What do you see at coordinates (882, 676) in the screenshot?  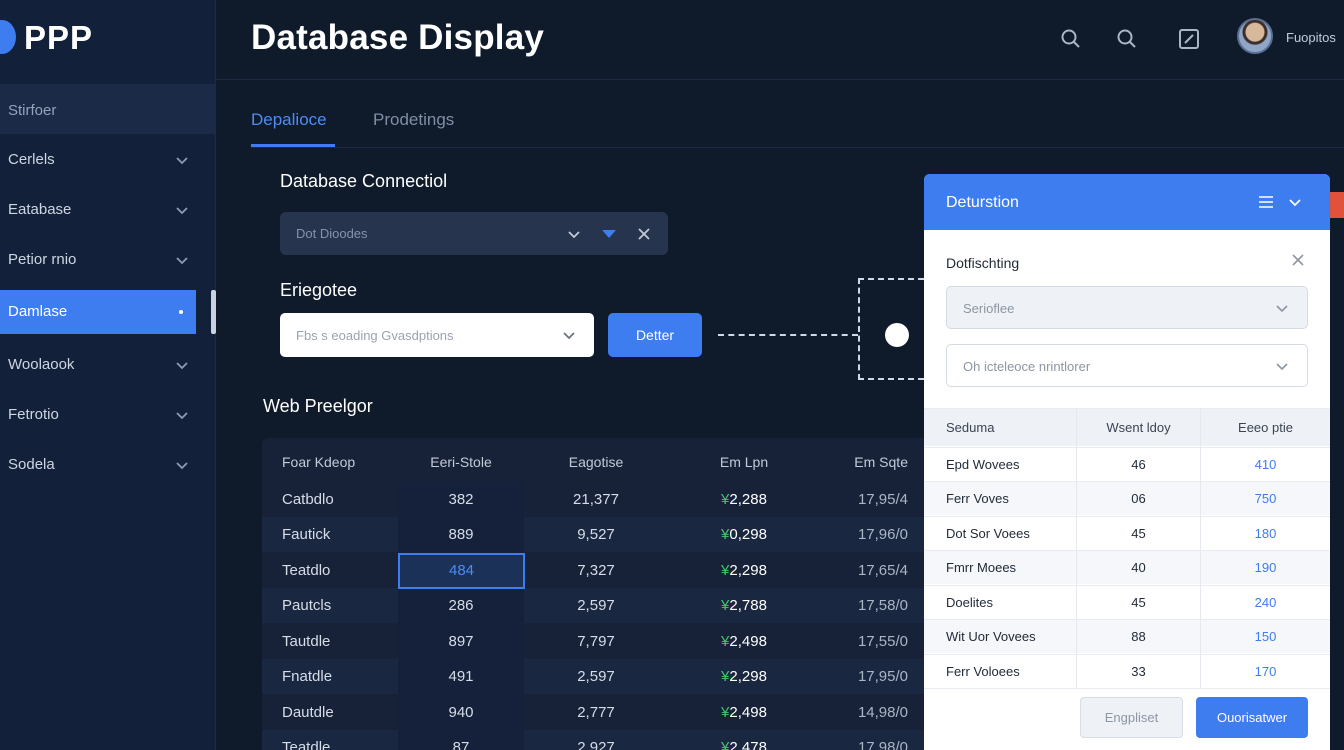 I see `table-cell: 17,95/0` at bounding box center [882, 676].